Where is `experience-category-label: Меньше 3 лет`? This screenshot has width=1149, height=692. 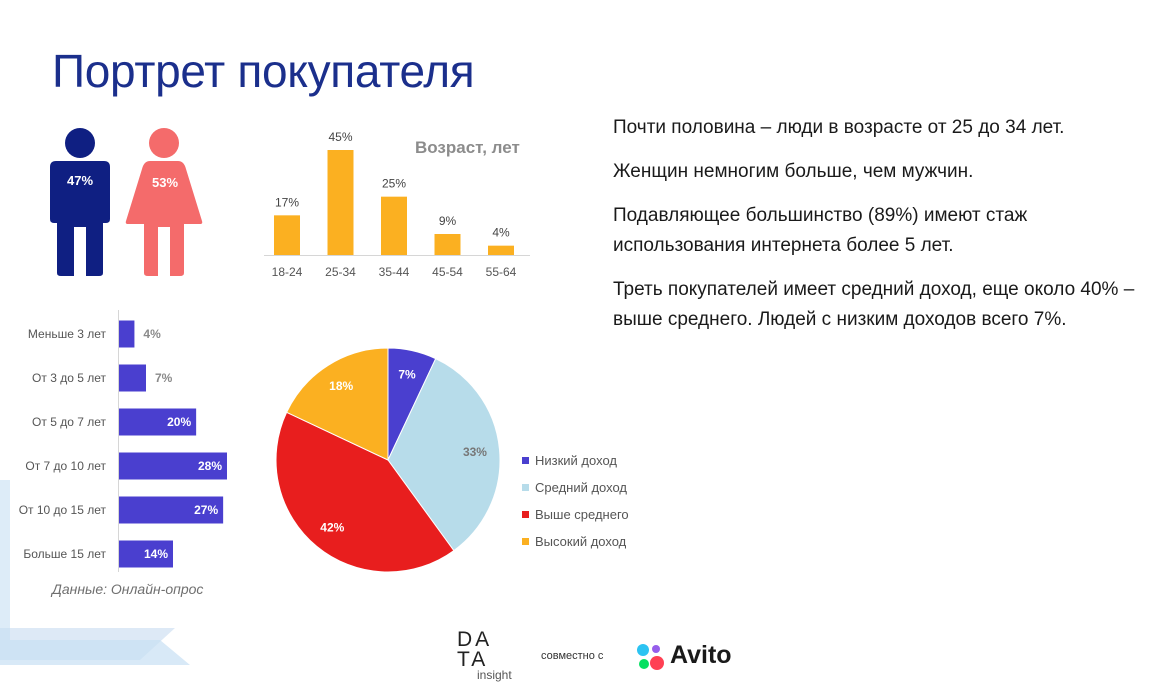 experience-category-label: Меньше 3 лет is located at coordinates (67, 334).